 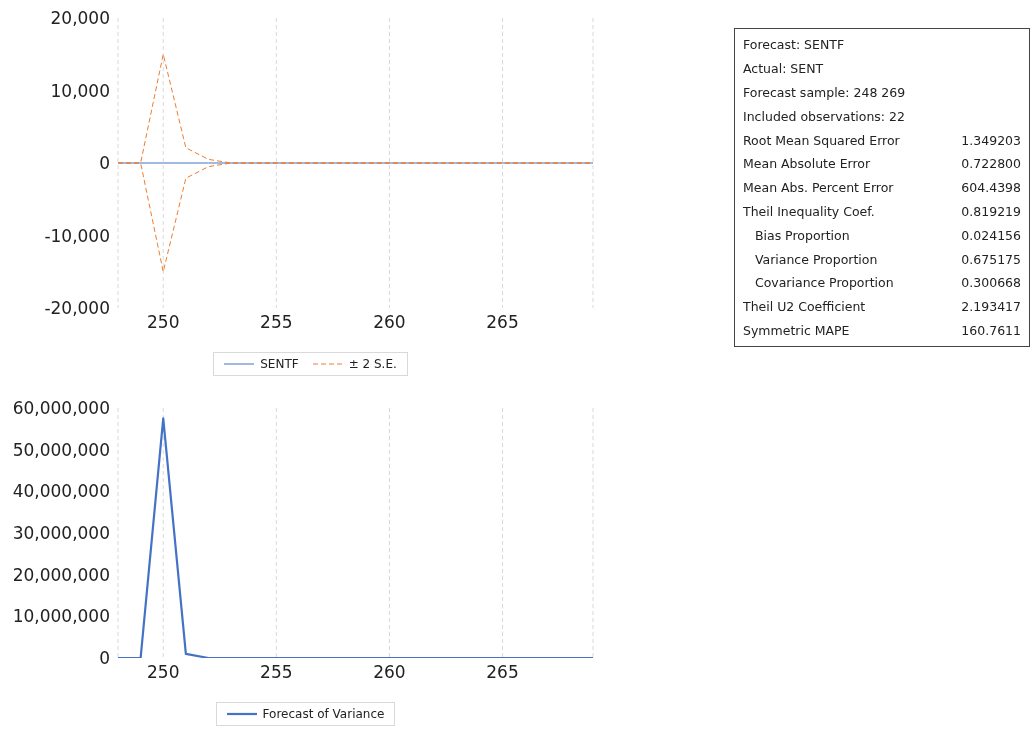 What do you see at coordinates (61, 491) in the screenshot?
I see `y-tick-label: 40,000,000` at bounding box center [61, 491].